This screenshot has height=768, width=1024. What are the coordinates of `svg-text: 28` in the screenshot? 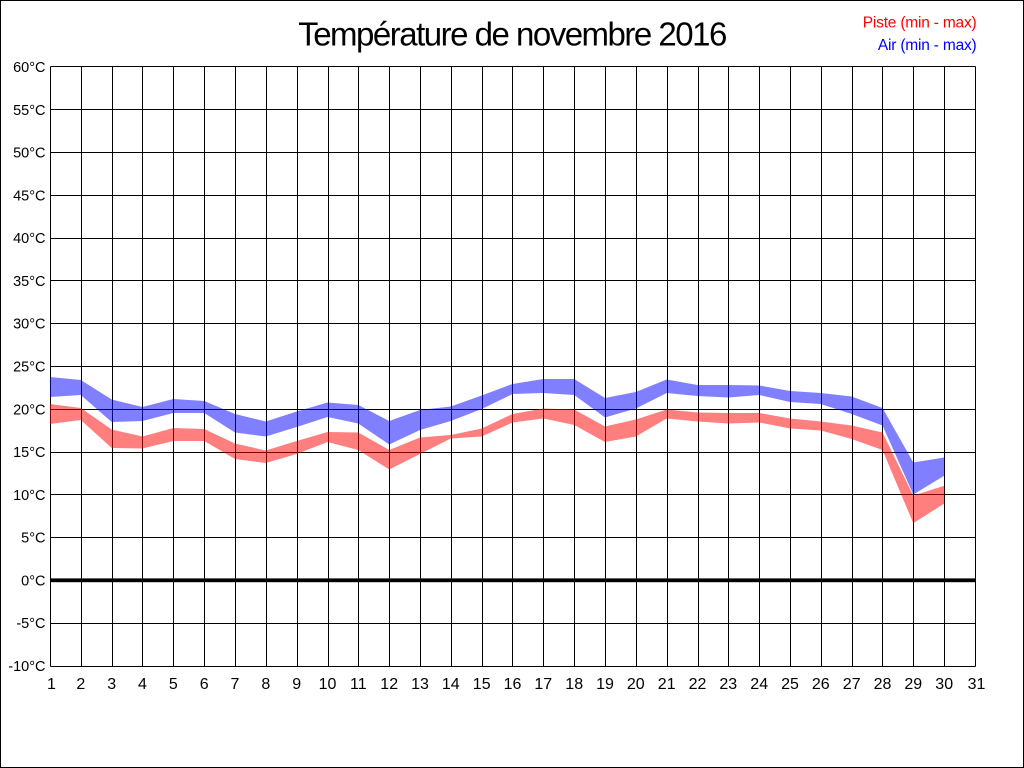 It's located at (883, 684).